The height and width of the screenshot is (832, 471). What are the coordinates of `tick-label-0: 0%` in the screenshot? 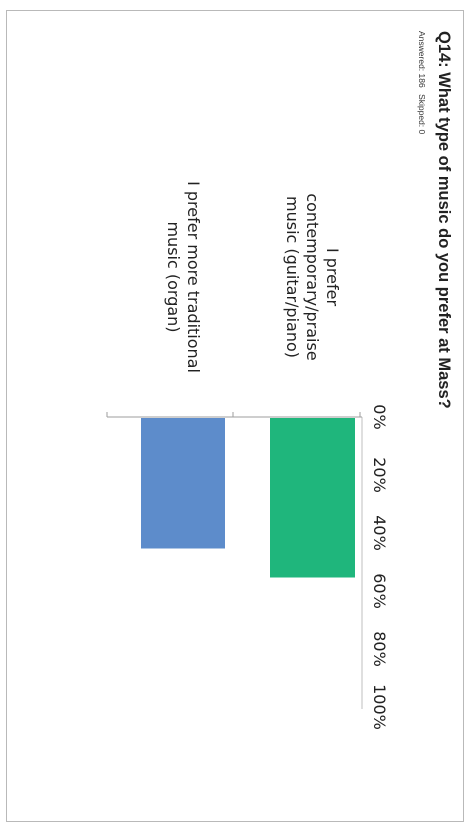 It's located at (379, 416).